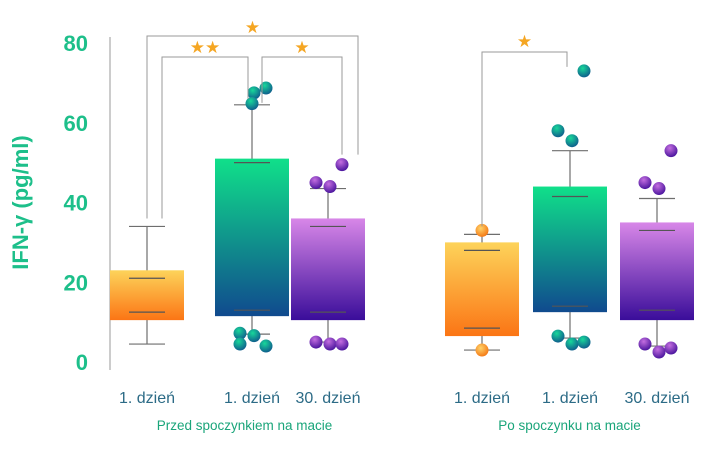  I want to click on group-label: Po spoczynku na macie, so click(569, 425).